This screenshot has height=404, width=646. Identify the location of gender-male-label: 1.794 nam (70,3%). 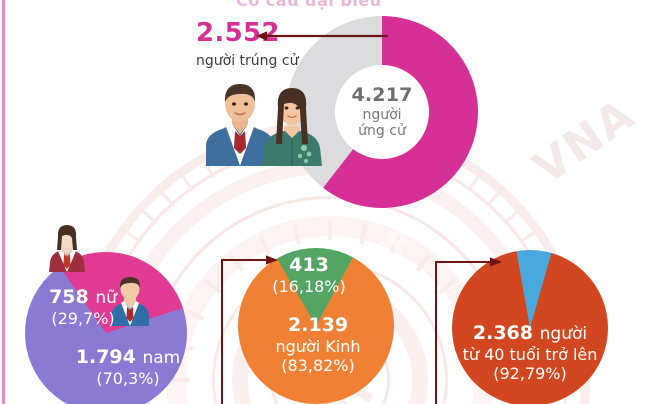
(128, 367).